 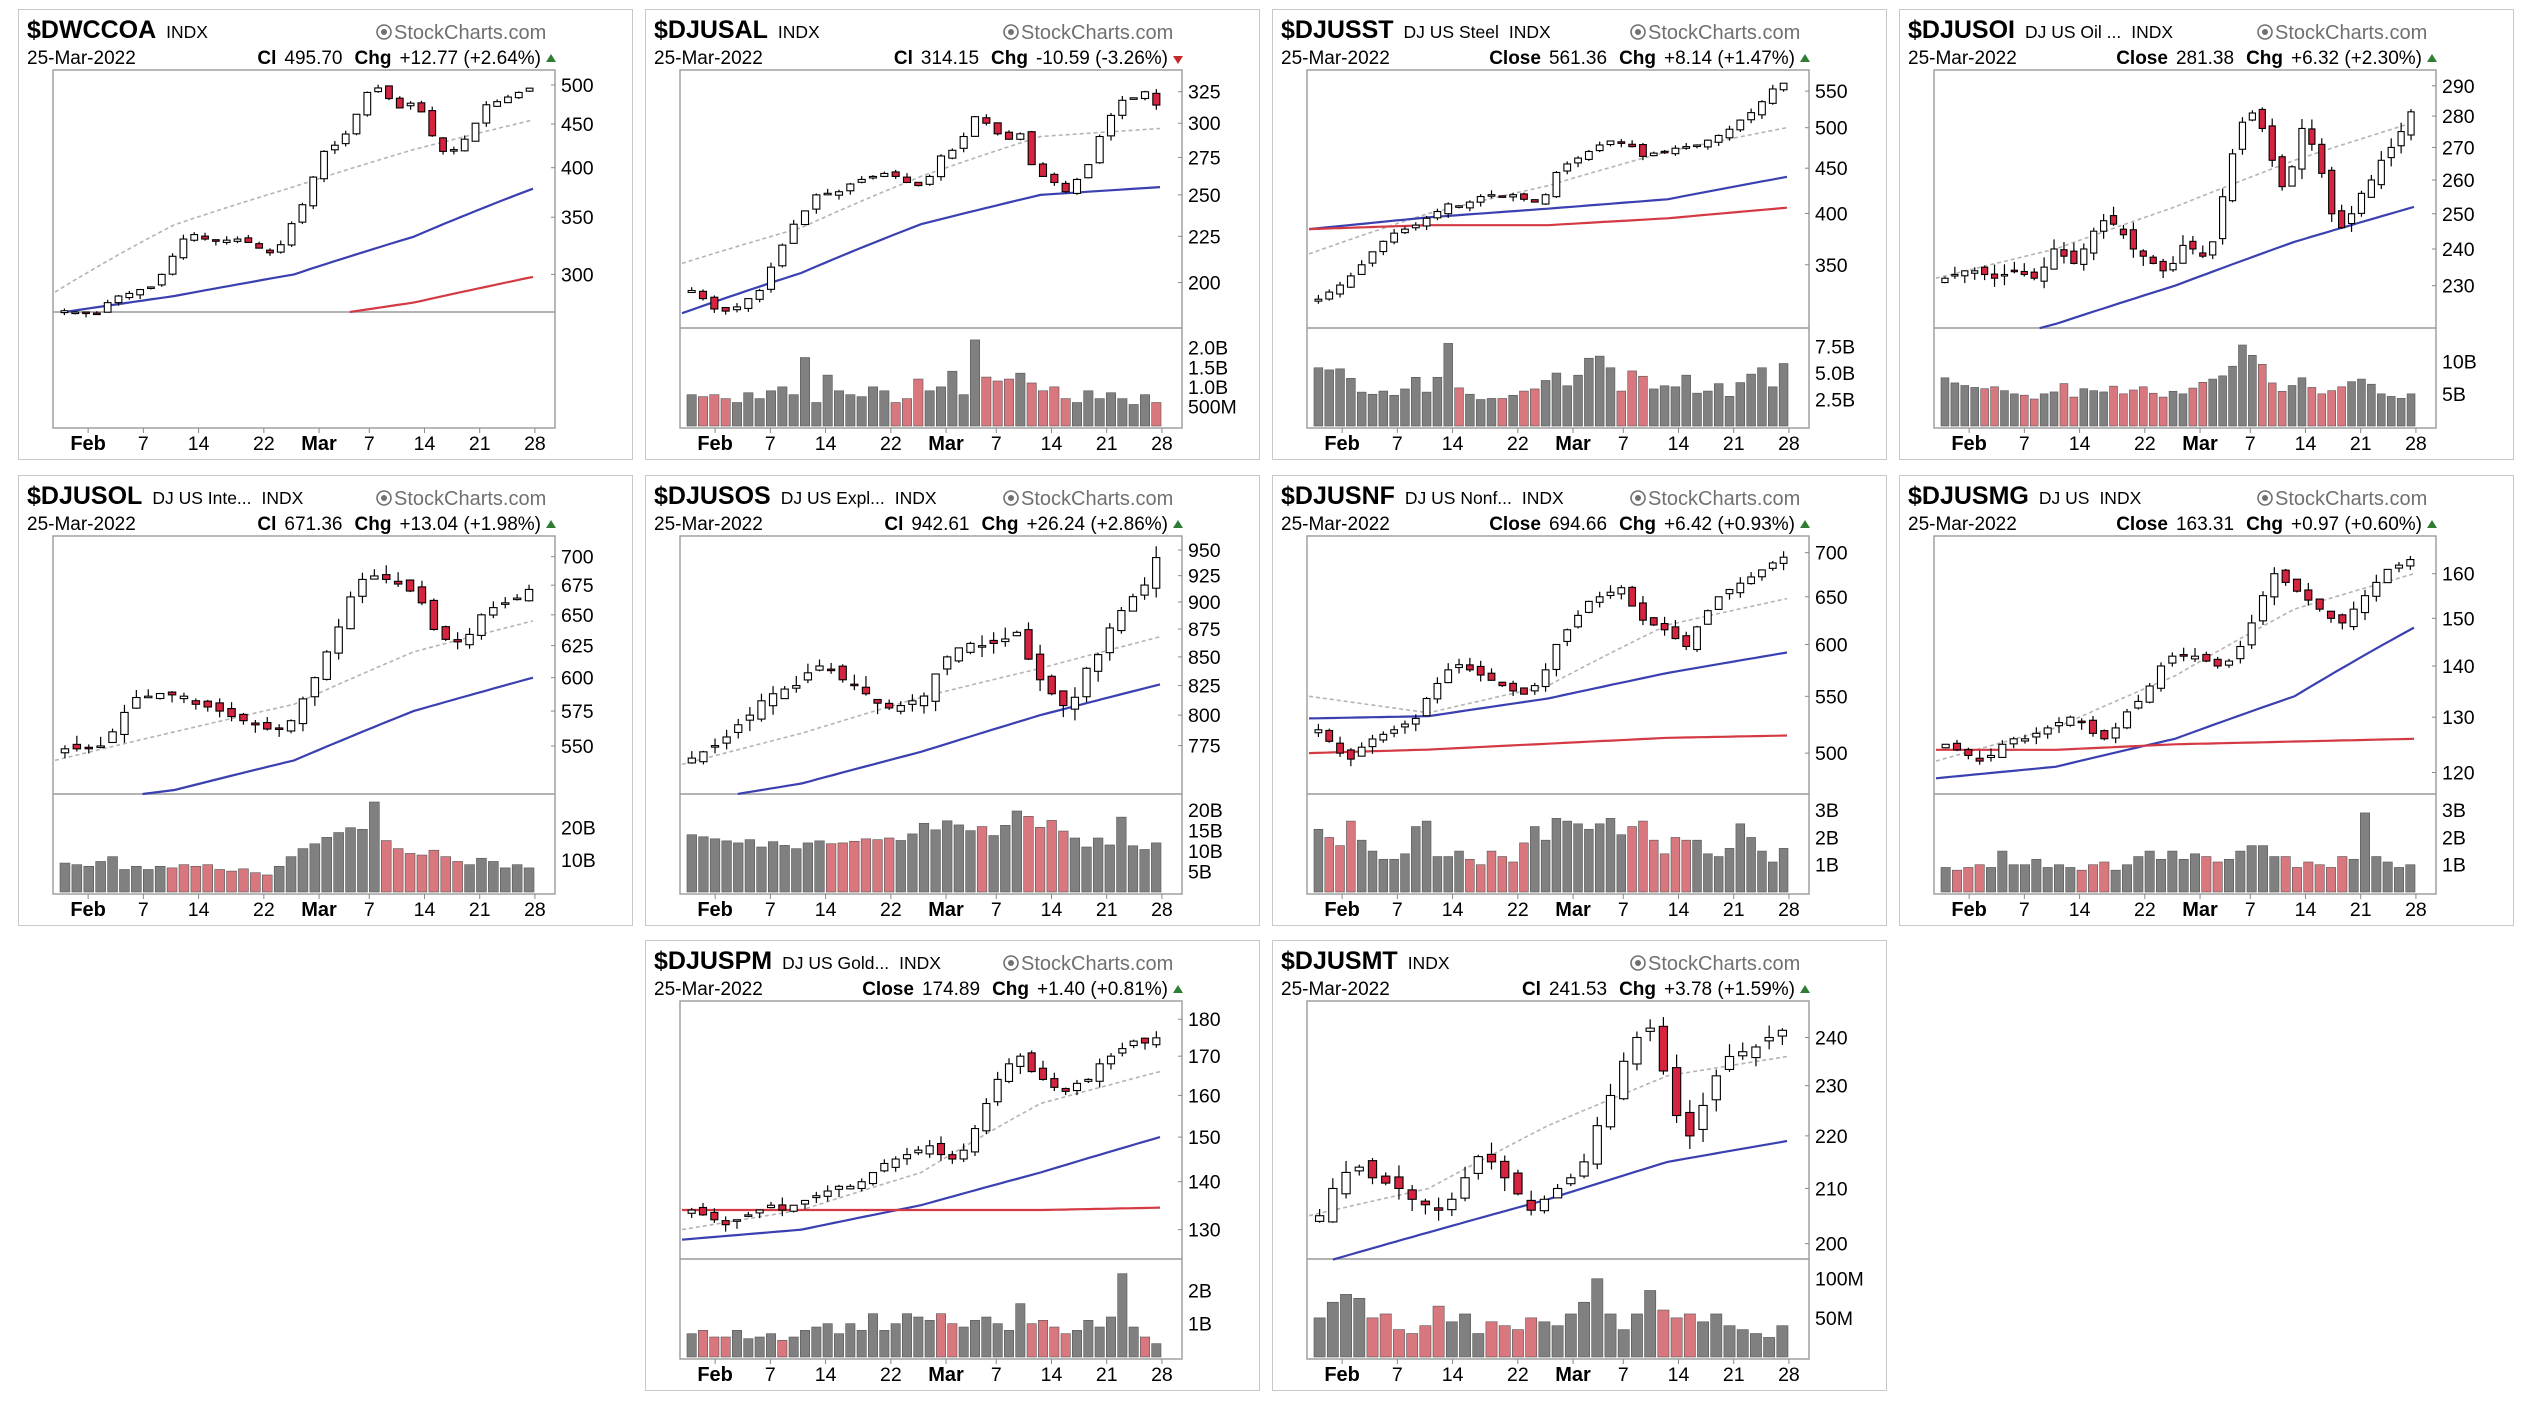 What do you see at coordinates (1805, 989) in the screenshot?
I see `up-arrow-icon` at bounding box center [1805, 989].